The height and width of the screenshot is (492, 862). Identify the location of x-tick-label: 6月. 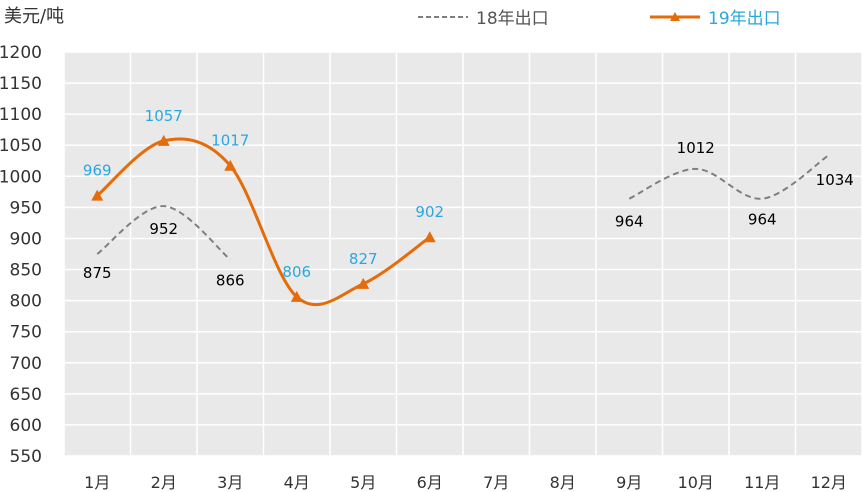
(430, 482).